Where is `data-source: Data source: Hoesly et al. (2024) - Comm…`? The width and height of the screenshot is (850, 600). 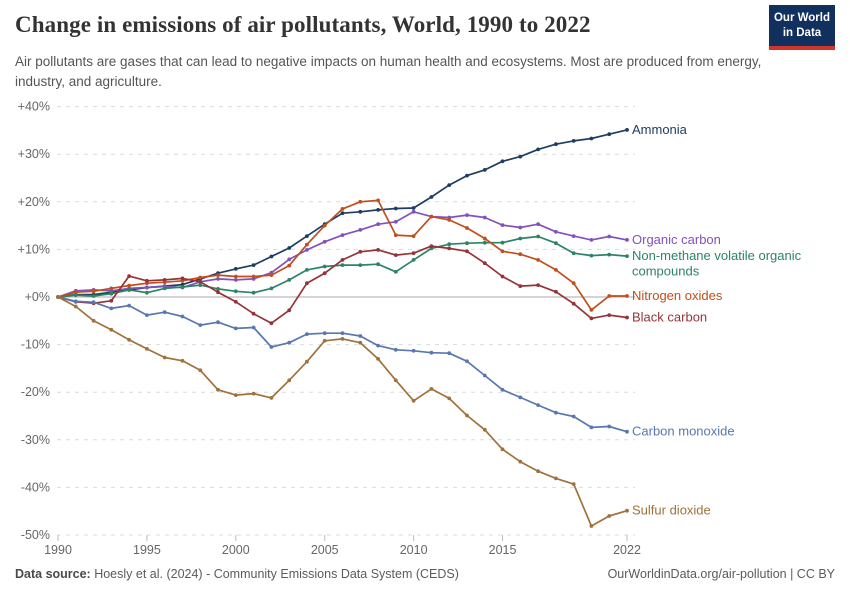 data-source: Data source: Hoesly et al. (2024) - Comm… is located at coordinates (237, 574).